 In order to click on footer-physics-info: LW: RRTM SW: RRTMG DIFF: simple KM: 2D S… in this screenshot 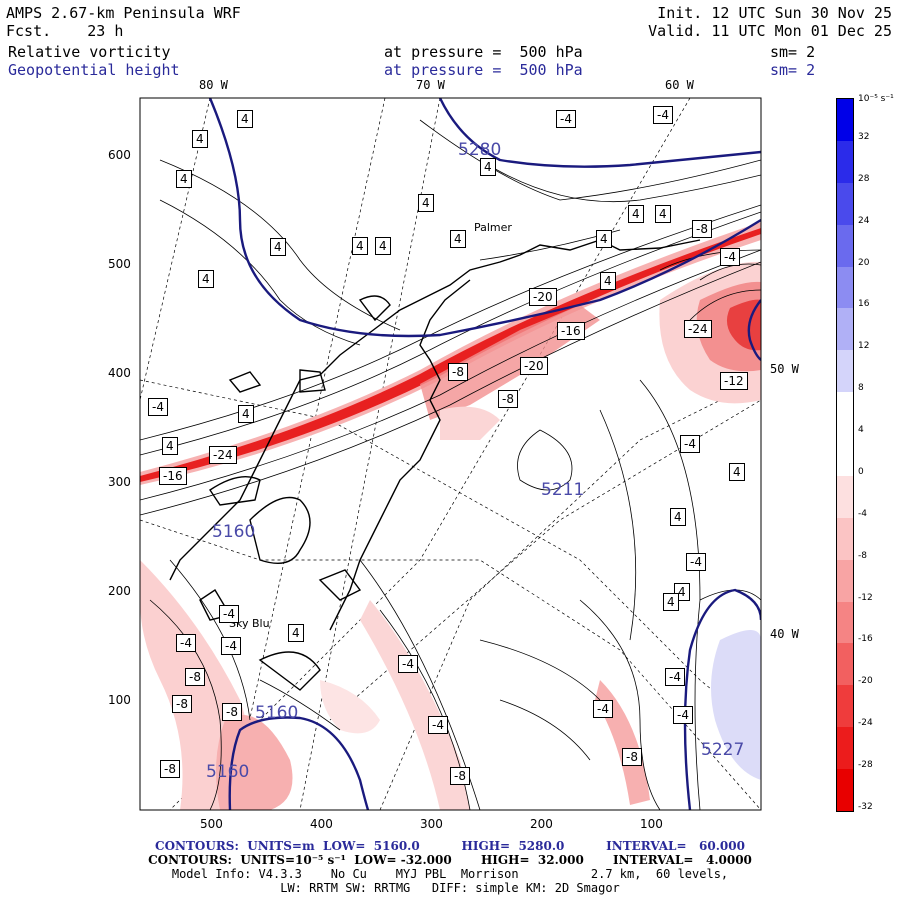, I will do `click(450, 888)`.